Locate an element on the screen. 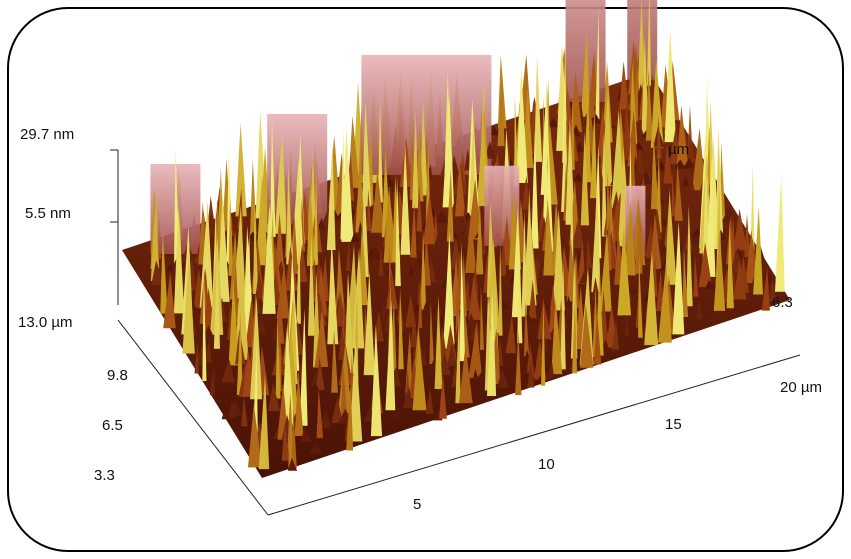  y-tick-label: 13.0 µm is located at coordinates (45, 322).